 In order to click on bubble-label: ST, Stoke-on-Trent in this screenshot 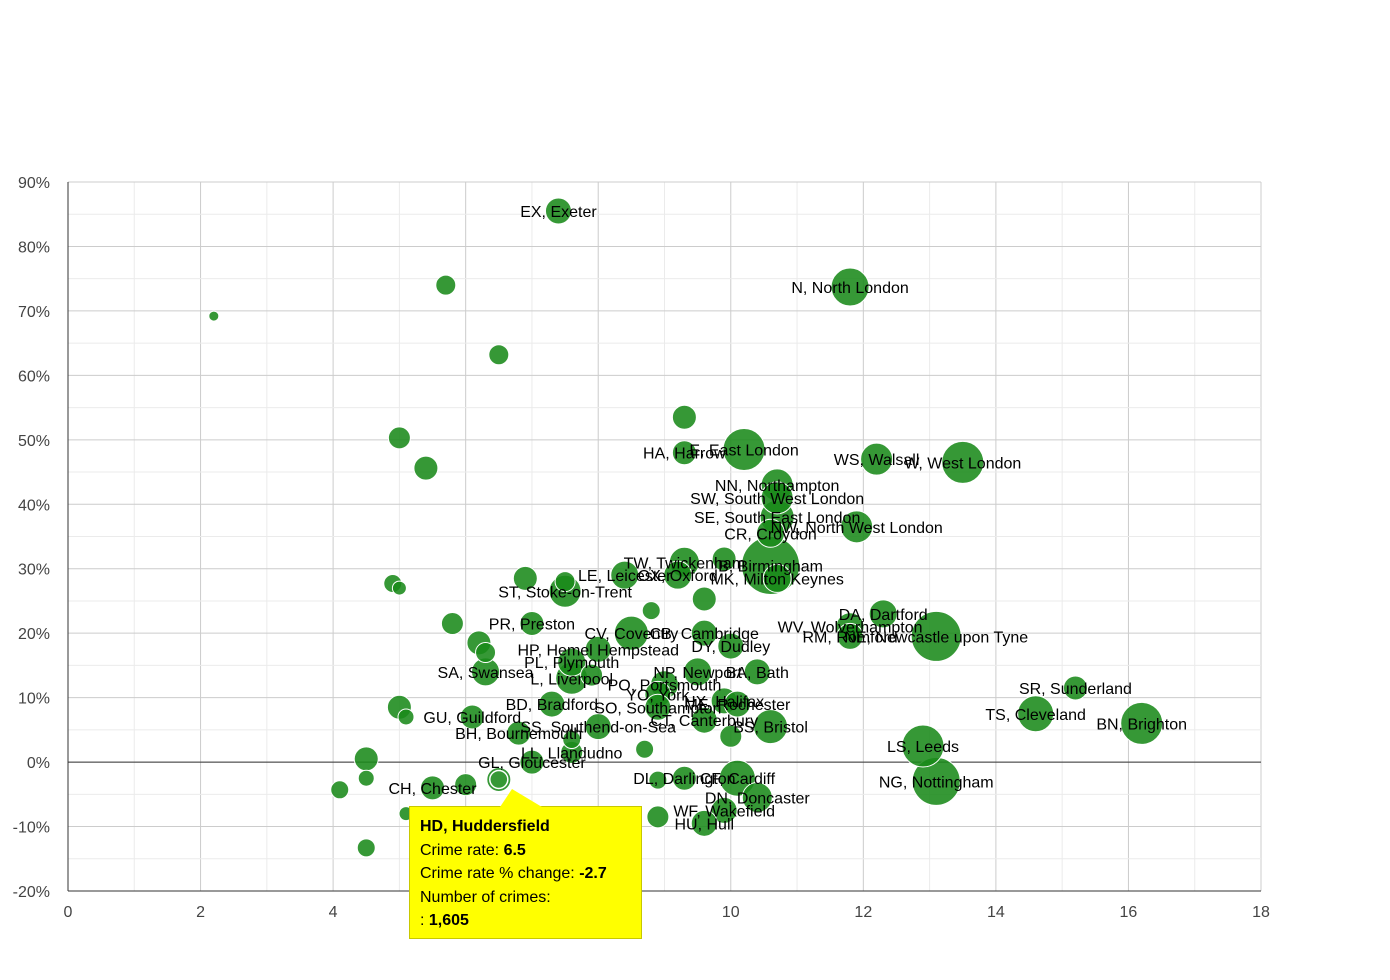, I will do `click(565, 592)`.